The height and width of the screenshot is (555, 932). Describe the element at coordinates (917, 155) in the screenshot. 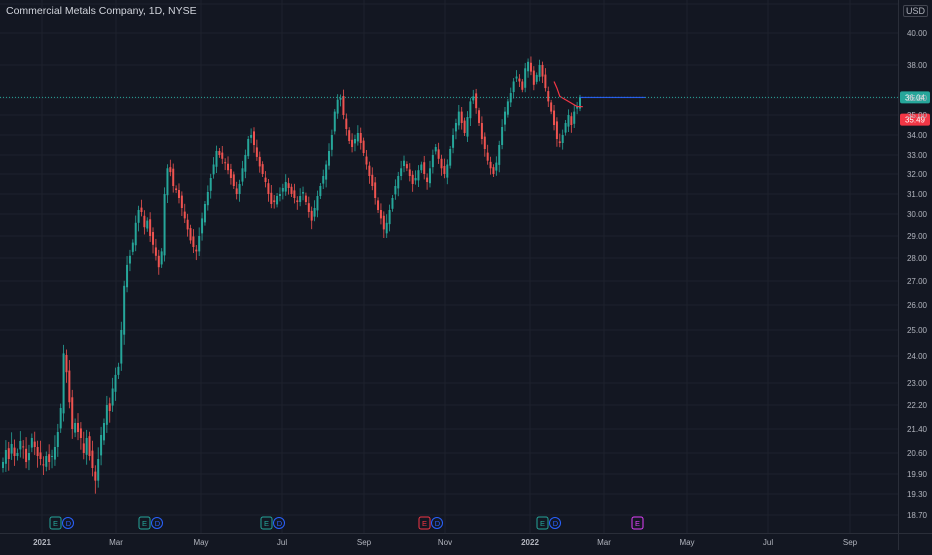

I see `y-tick-label: 33.00` at that location.